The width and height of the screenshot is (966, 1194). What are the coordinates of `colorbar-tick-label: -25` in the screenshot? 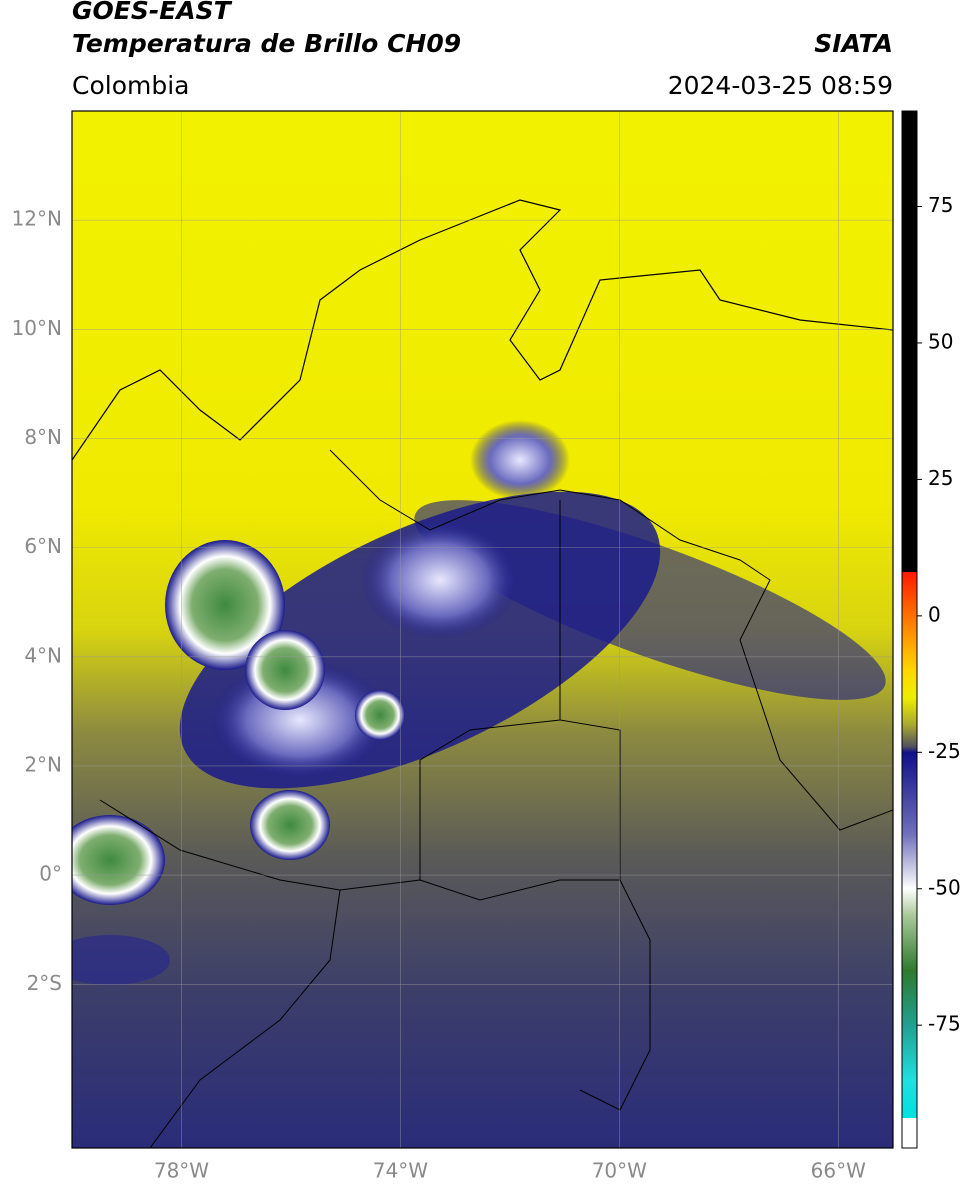 It's located at (944, 751).